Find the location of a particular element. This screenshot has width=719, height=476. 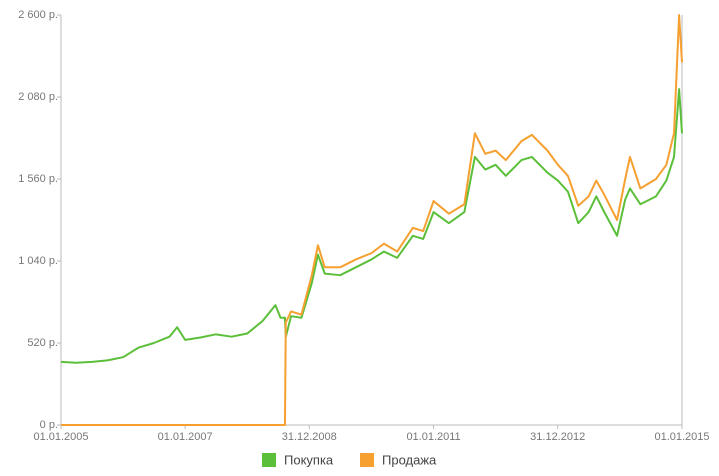

x-tick-label: 31.12.2008 is located at coordinates (309, 437).